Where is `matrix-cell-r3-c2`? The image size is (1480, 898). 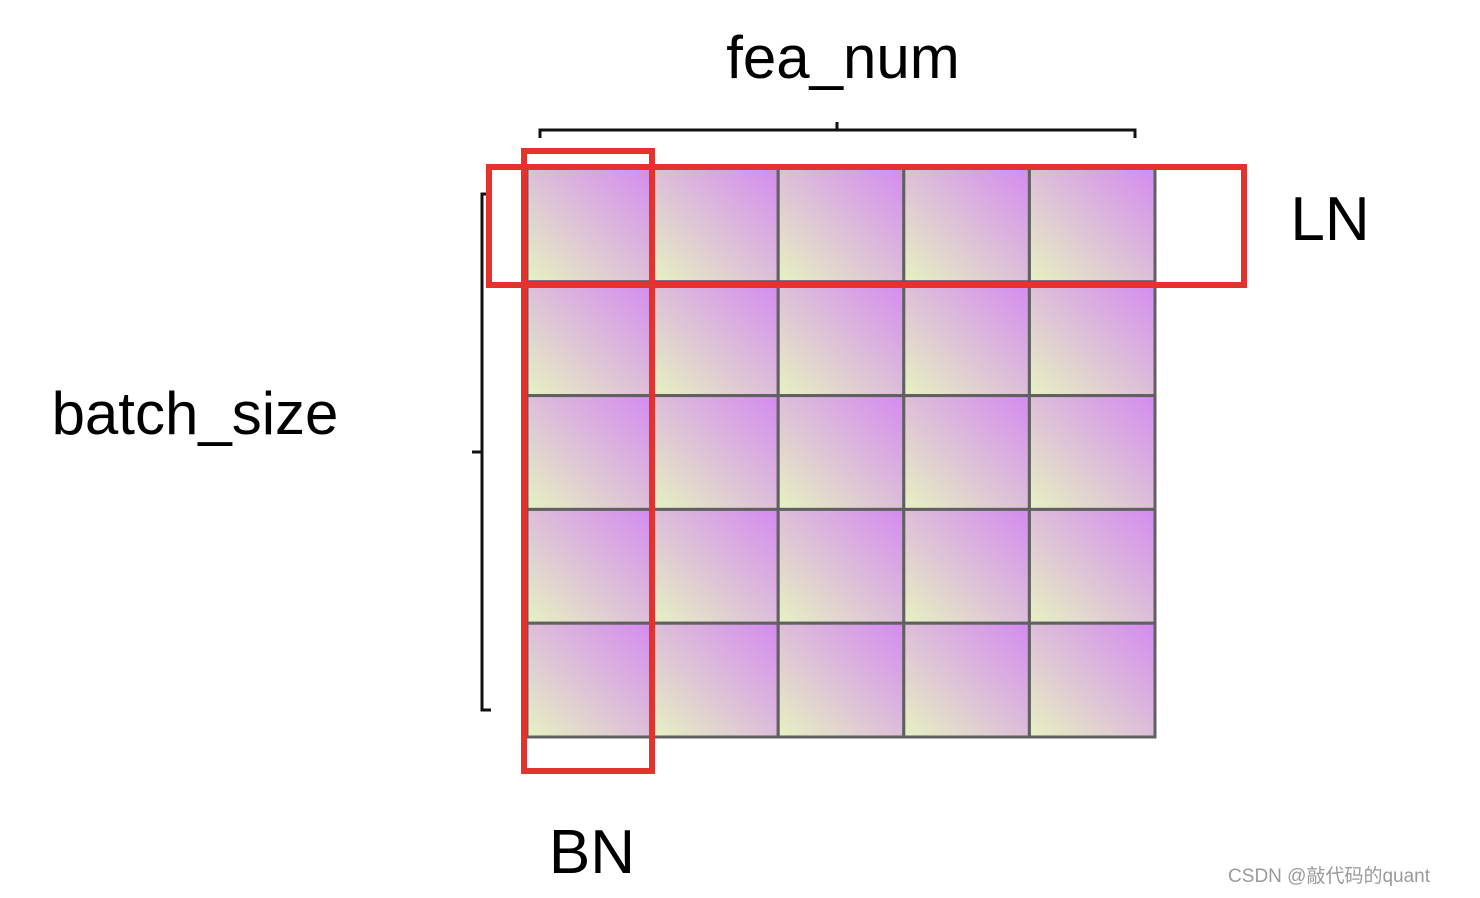 matrix-cell-r3-c2 is located at coordinates (715, 452).